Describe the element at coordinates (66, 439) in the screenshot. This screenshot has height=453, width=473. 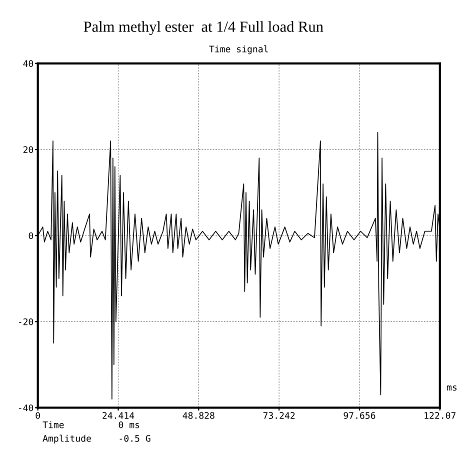
I see `text: Amplitude` at that location.